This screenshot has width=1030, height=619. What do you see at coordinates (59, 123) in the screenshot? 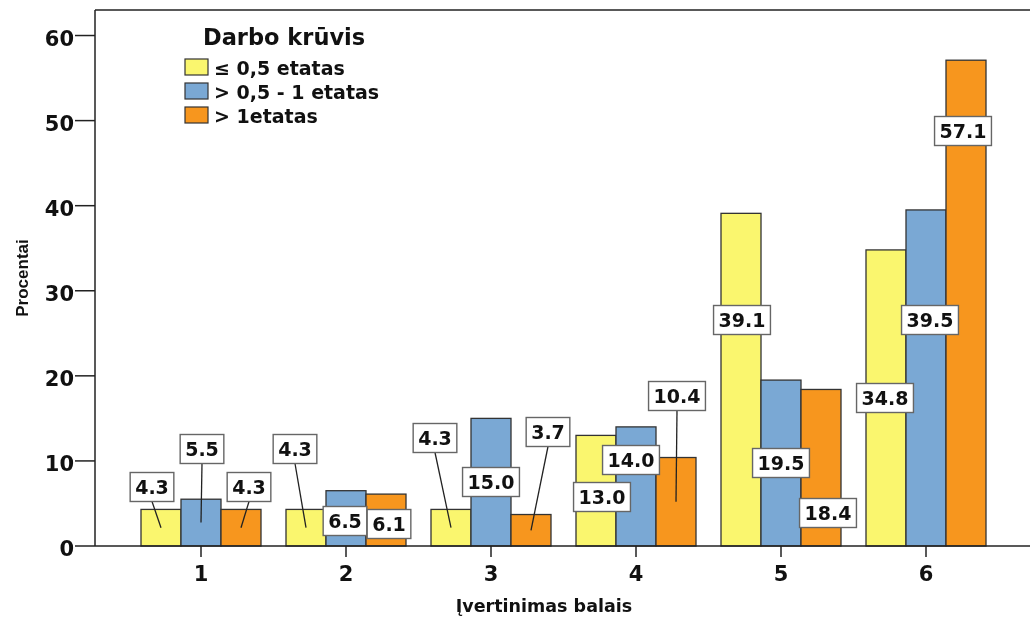
I see `y-tick-label: 50` at bounding box center [59, 123].